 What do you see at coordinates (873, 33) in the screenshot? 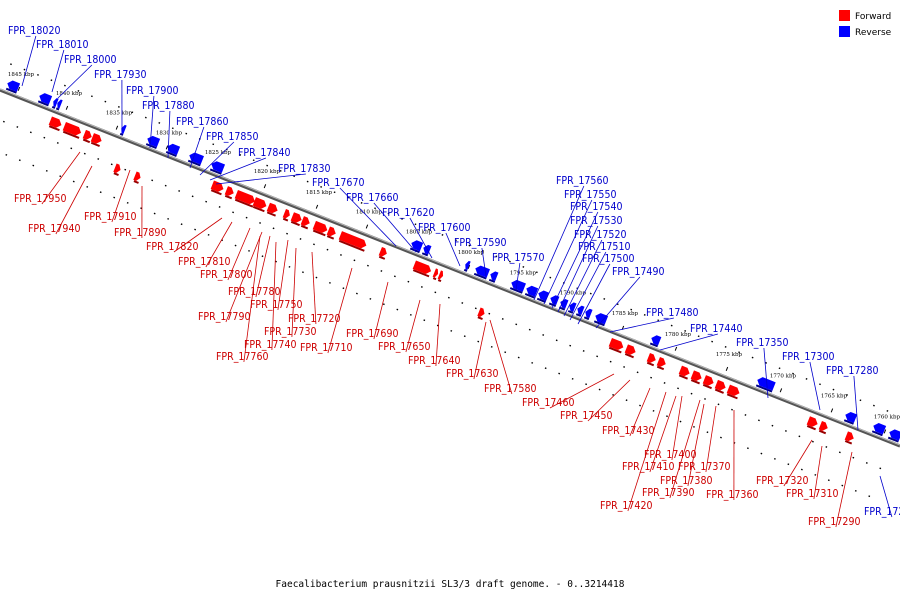
I see `legend-label-reverse: Reverse` at bounding box center [873, 33].